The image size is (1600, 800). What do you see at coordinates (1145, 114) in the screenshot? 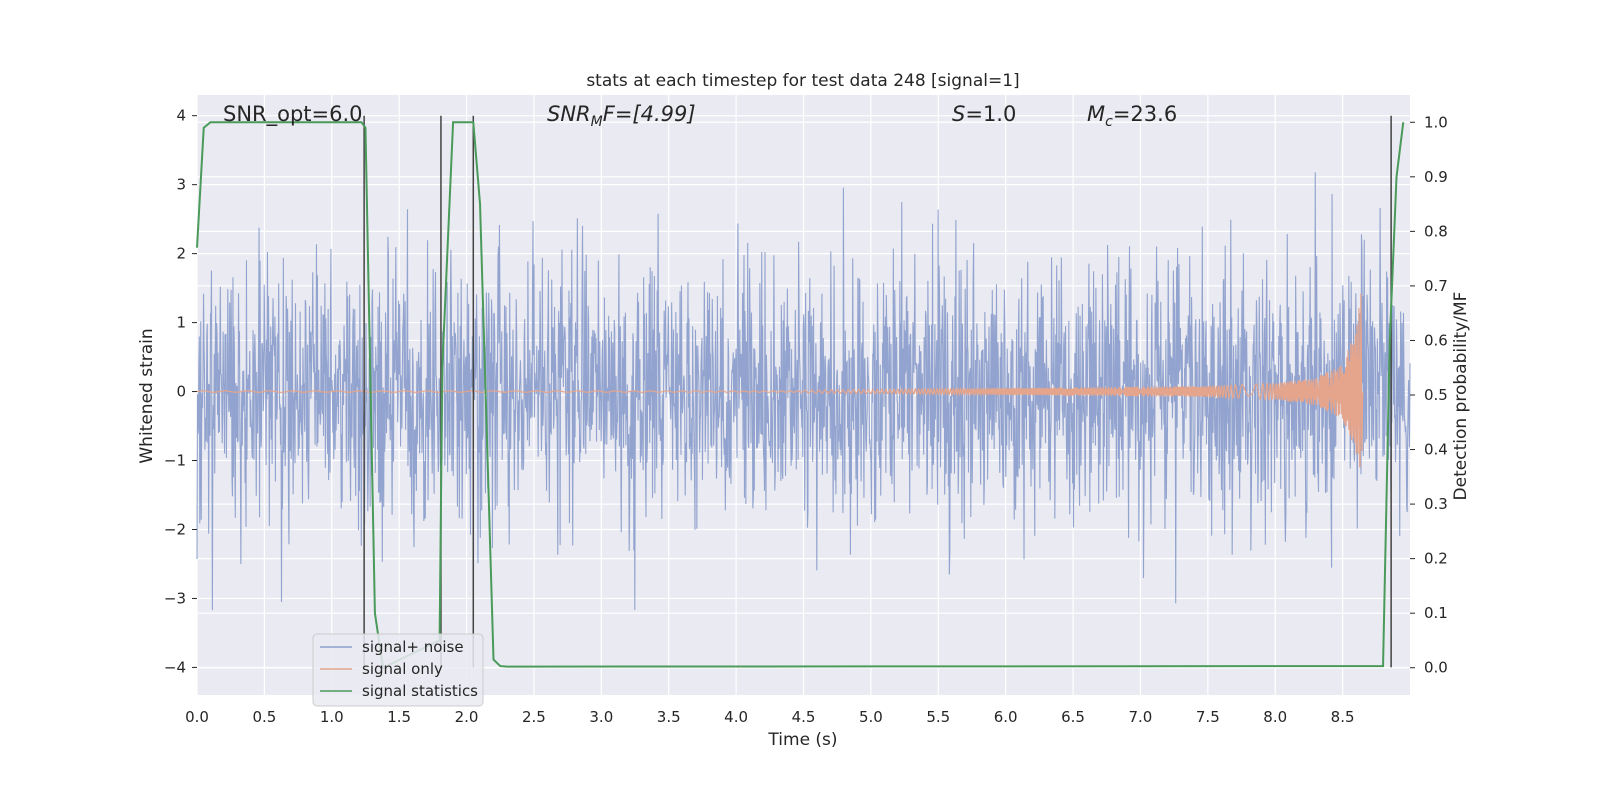
I see `annotation-mc-rest: =23.6` at bounding box center [1145, 114].